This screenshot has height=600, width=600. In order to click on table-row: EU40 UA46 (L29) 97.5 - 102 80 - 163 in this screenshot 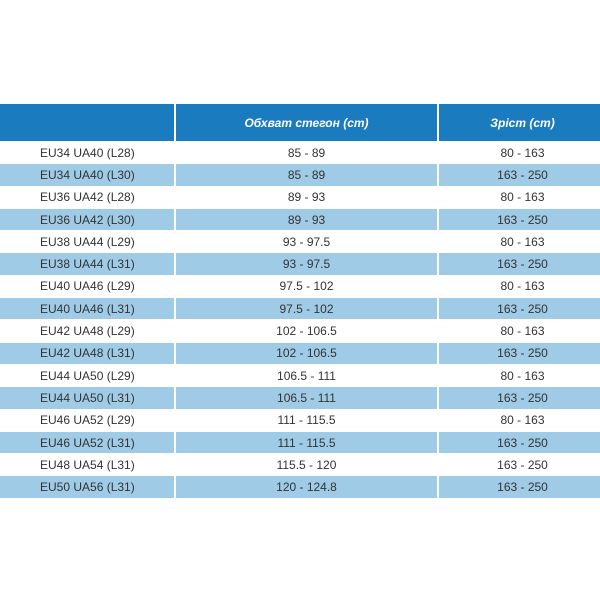, I will do `click(300, 286)`.